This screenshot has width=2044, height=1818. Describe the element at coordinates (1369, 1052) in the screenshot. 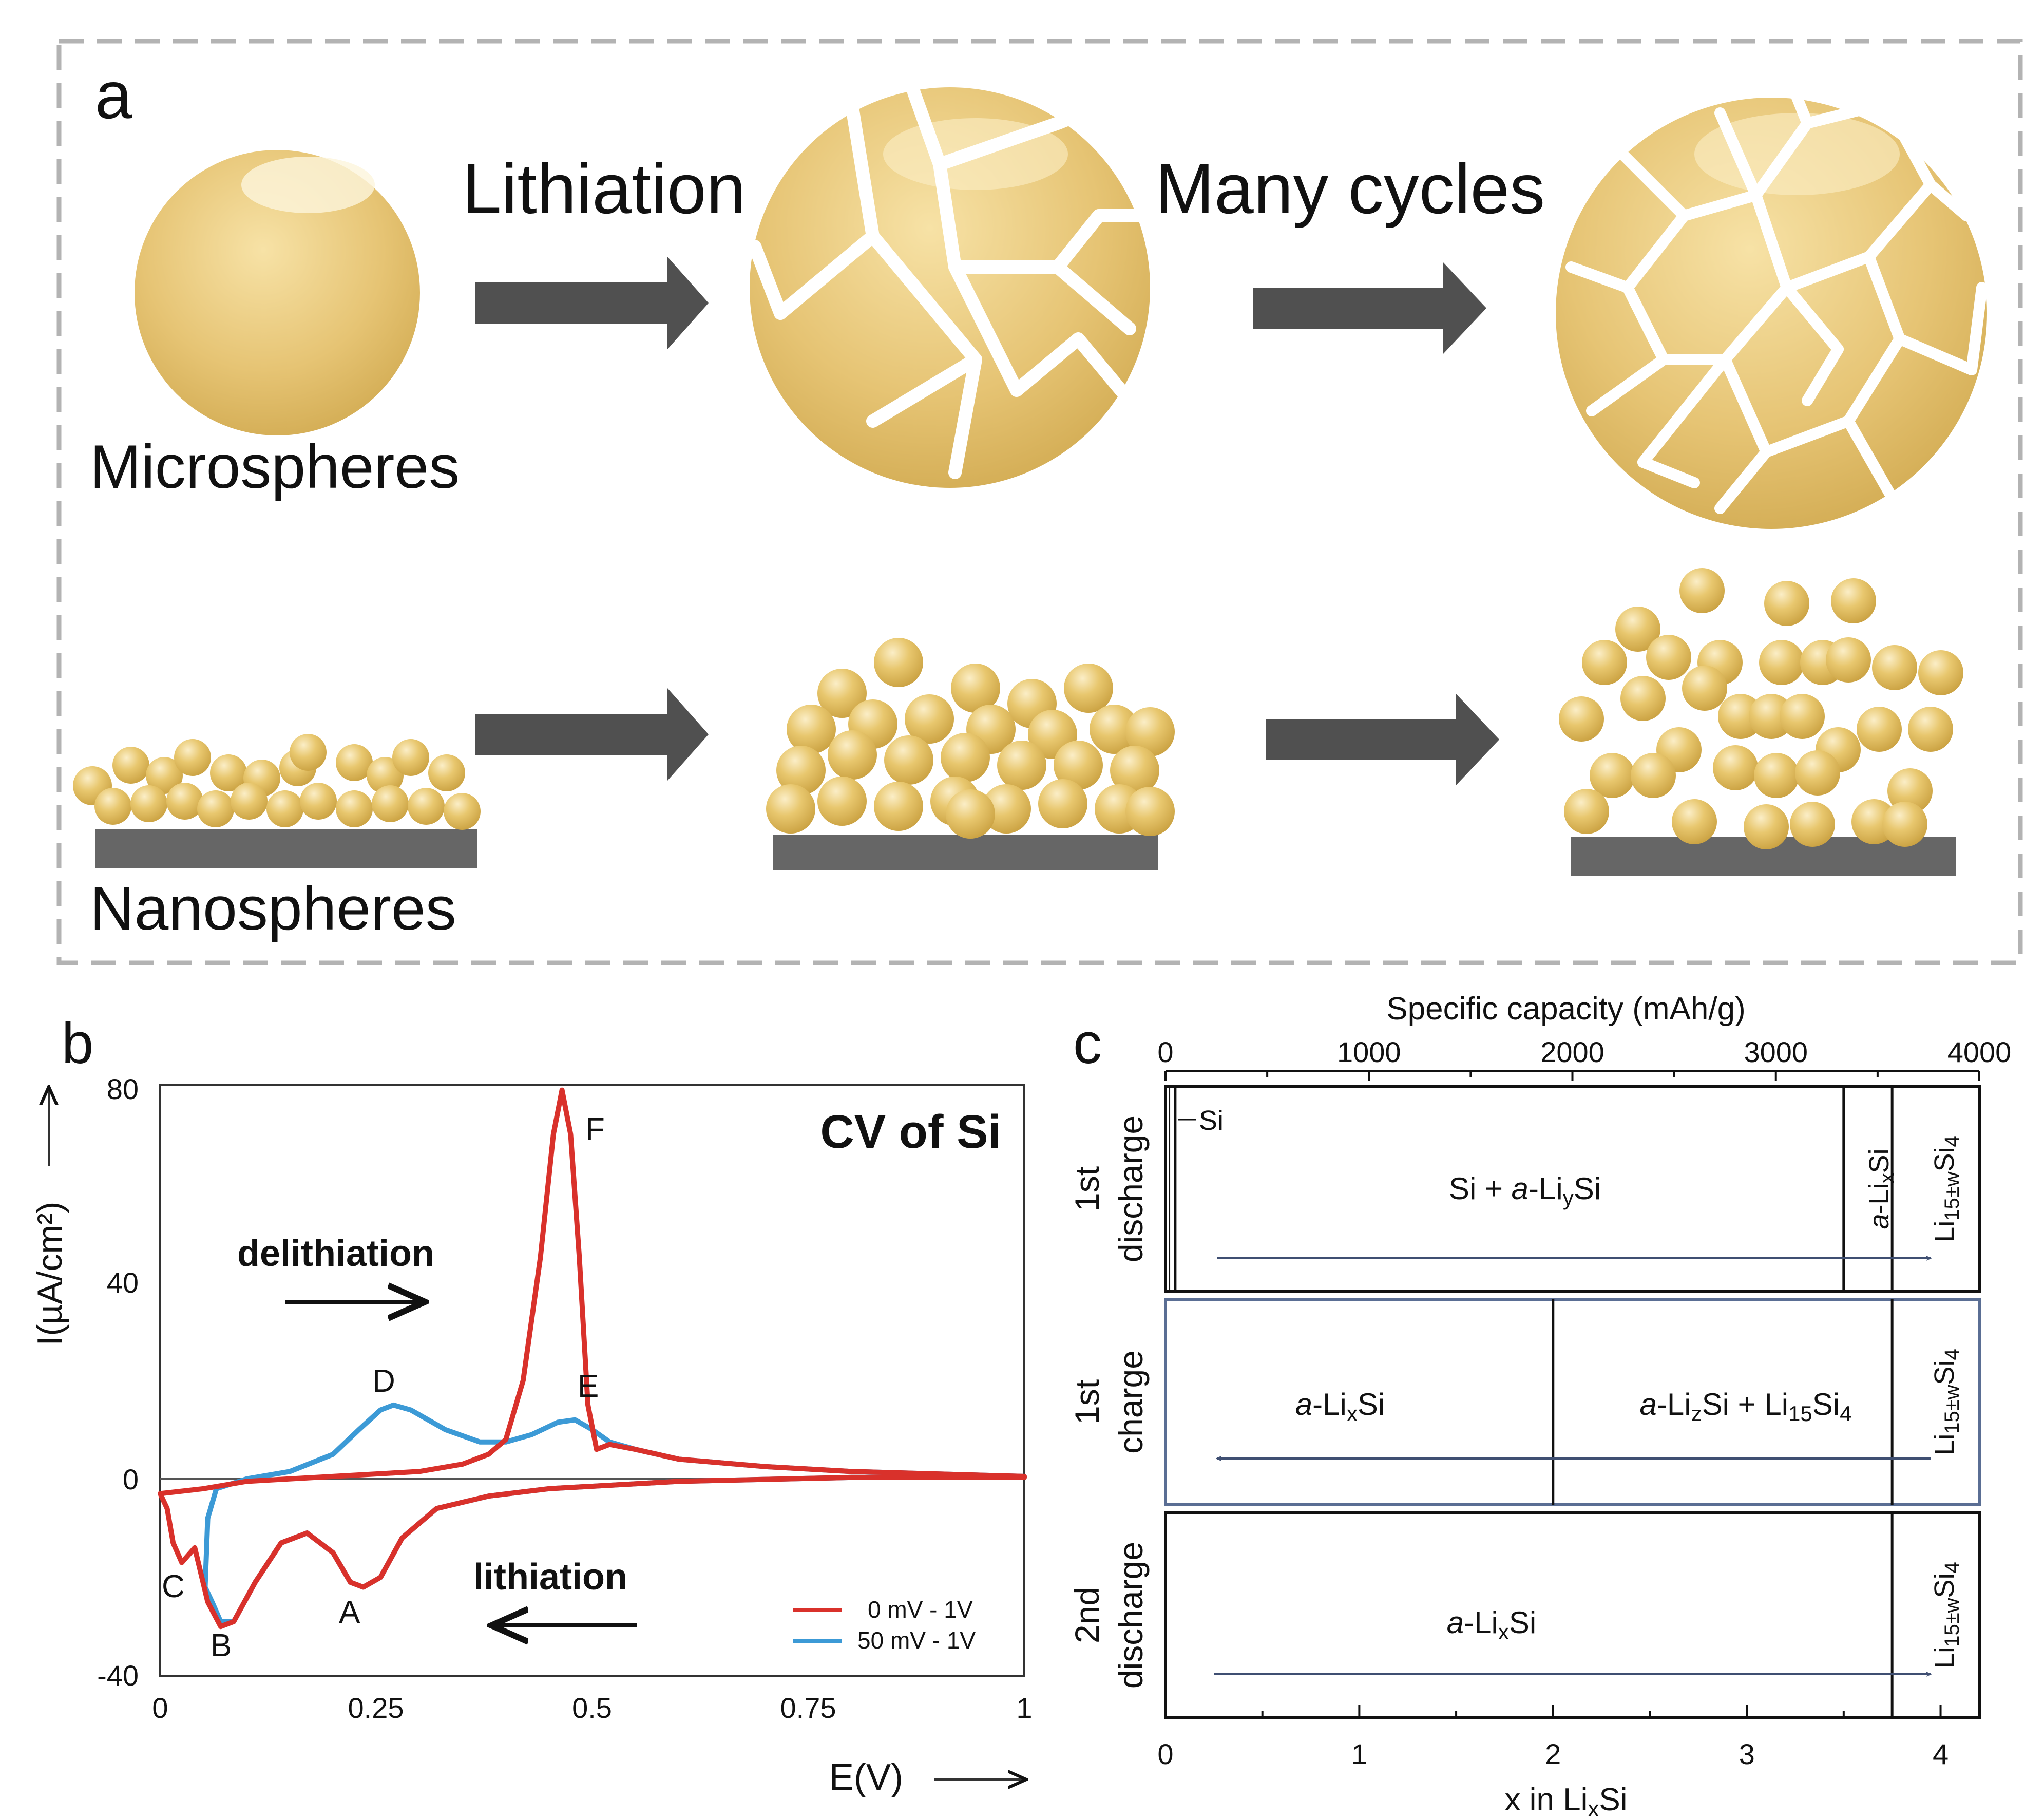

I see `top-axis-tick-label: 1000` at that location.